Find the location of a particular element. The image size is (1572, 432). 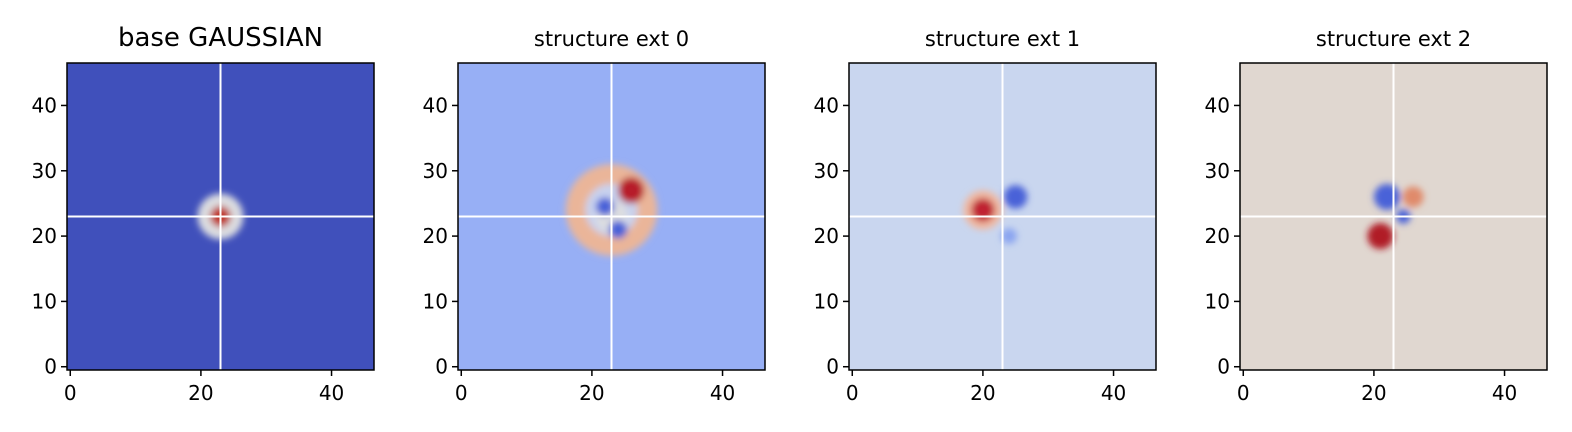

blobs is located at coordinates (1395, 216).